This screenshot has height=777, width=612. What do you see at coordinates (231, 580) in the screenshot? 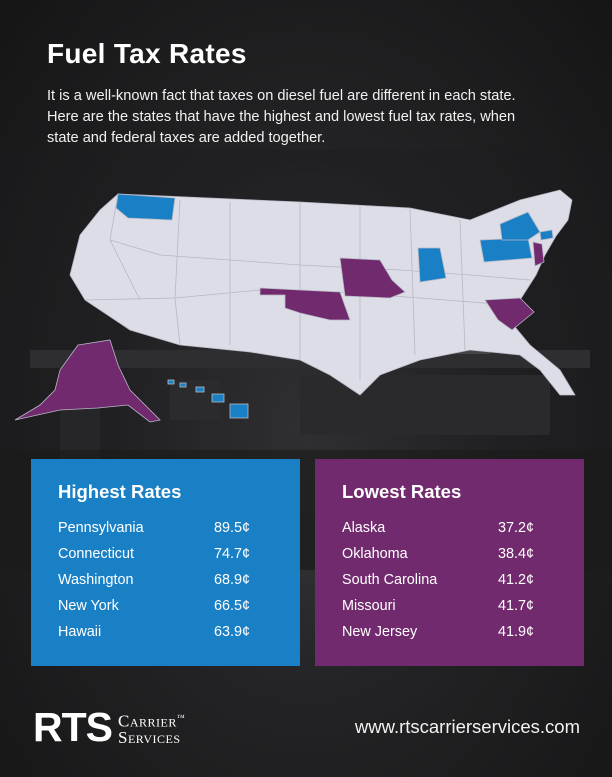
I see `rate-value: 68.9¢` at bounding box center [231, 580].